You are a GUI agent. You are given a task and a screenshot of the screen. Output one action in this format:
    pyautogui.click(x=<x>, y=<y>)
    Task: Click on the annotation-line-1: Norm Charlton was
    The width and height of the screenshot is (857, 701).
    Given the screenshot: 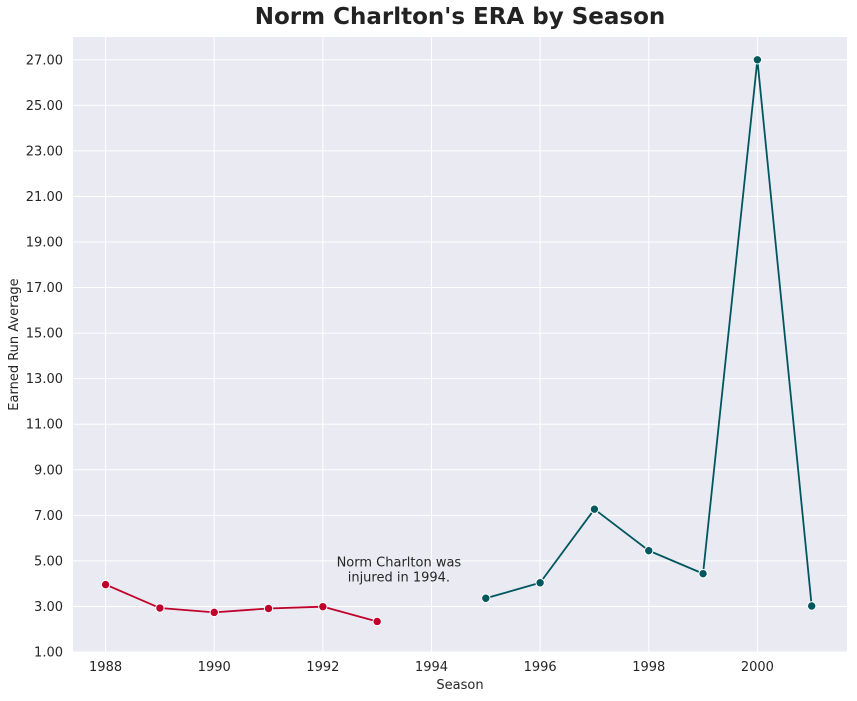 What is the action you would take?
    pyautogui.click(x=399, y=563)
    